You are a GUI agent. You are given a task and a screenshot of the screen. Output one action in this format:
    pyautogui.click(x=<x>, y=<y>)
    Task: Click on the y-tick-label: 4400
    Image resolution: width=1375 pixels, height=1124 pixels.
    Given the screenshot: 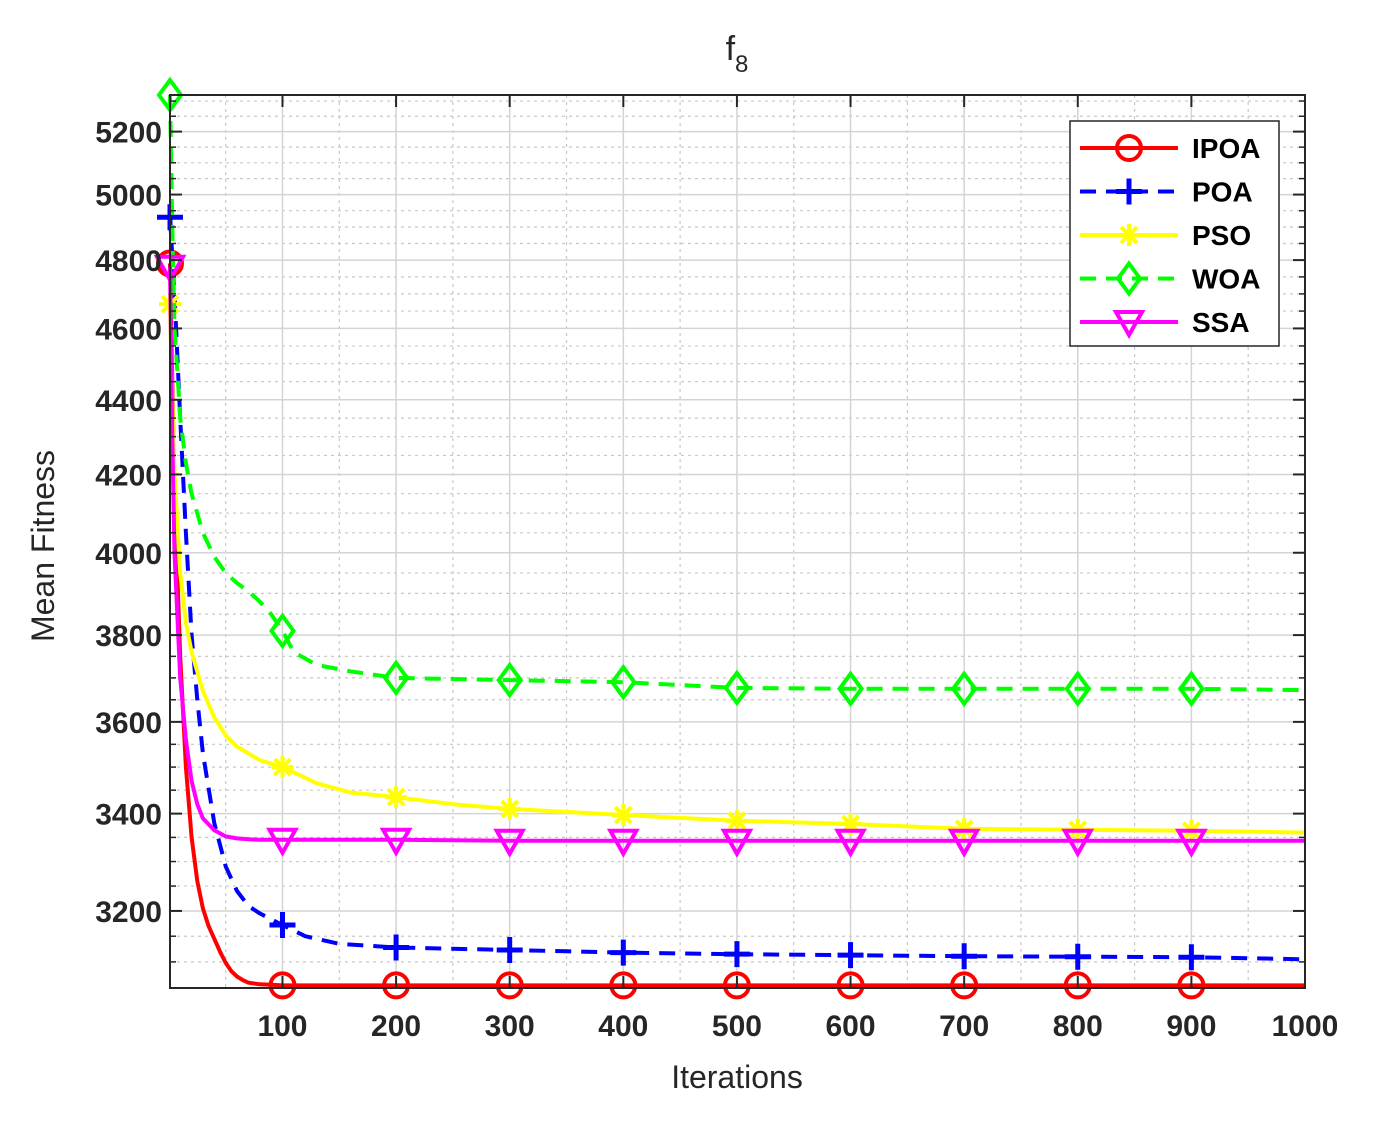 What is the action you would take?
    pyautogui.click(x=128, y=401)
    